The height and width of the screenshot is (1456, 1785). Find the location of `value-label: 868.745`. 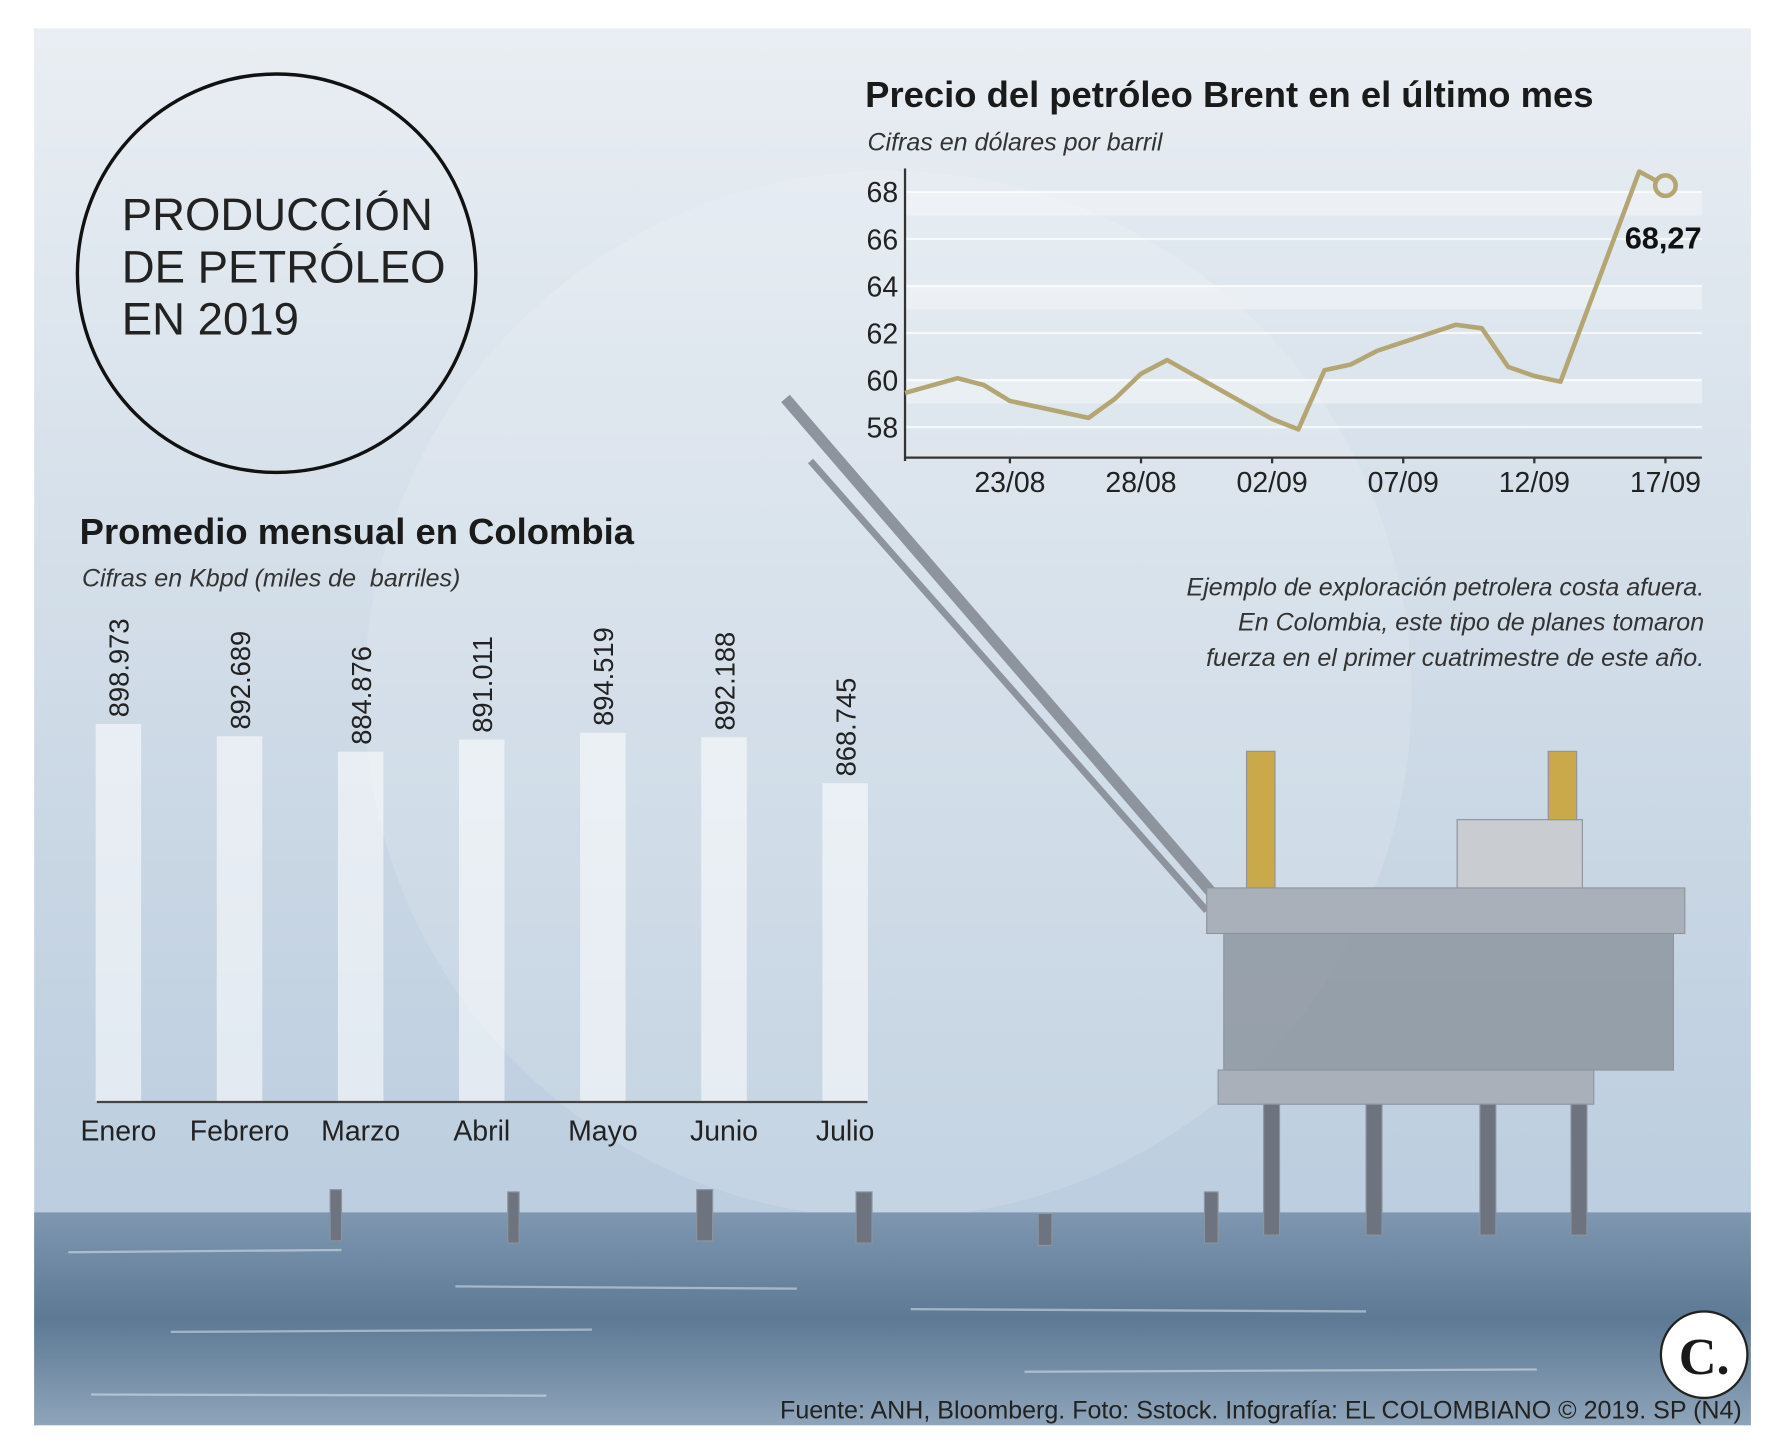

value-label: 868.745 is located at coordinates (845, 727).